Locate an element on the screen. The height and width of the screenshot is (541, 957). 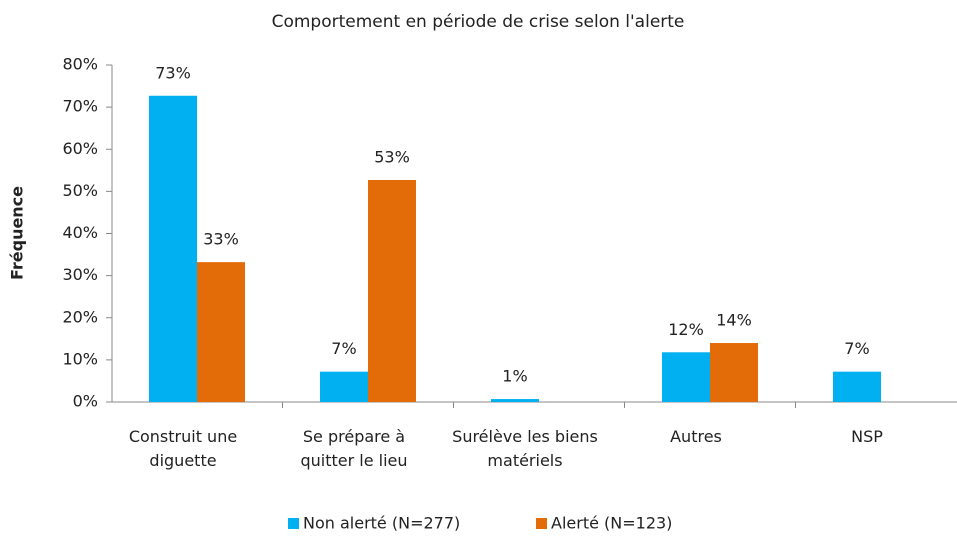
y-tick-label: 10% is located at coordinates (80, 358).